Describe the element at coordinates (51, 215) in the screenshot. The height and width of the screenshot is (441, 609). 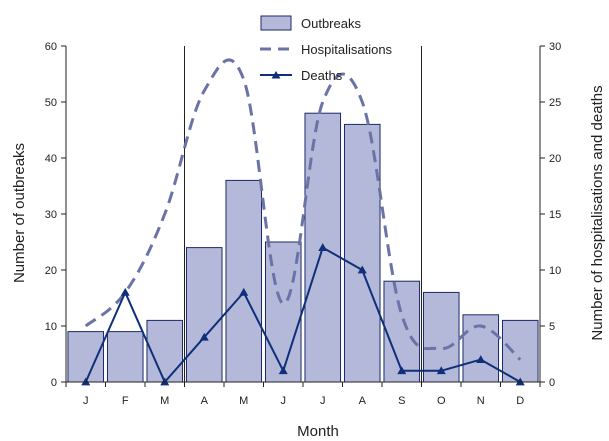
I see `y-left-tick-label: 30` at that location.